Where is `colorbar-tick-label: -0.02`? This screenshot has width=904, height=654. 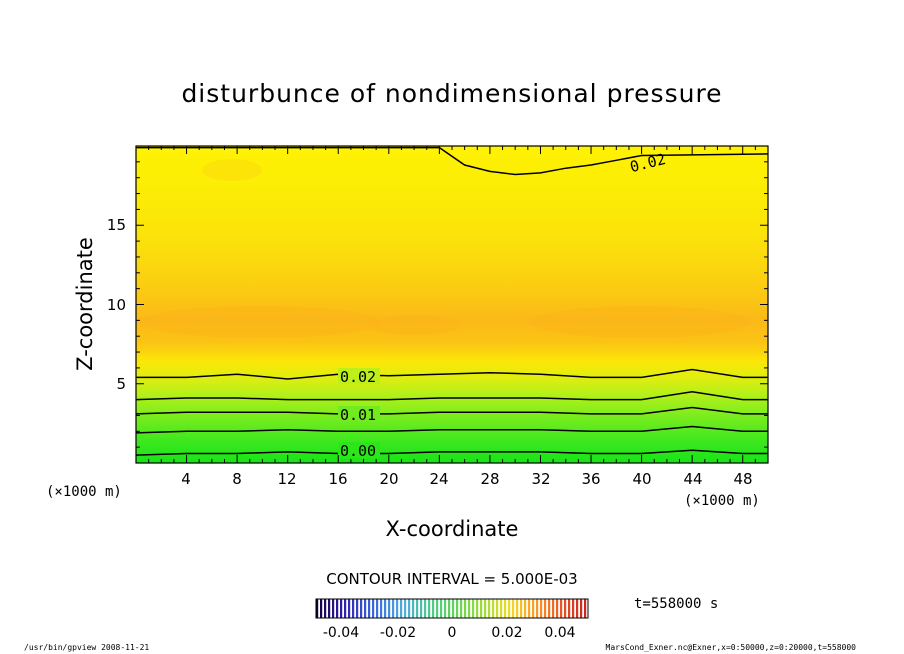
colorbar-tick-label: -0.02 is located at coordinates (398, 633).